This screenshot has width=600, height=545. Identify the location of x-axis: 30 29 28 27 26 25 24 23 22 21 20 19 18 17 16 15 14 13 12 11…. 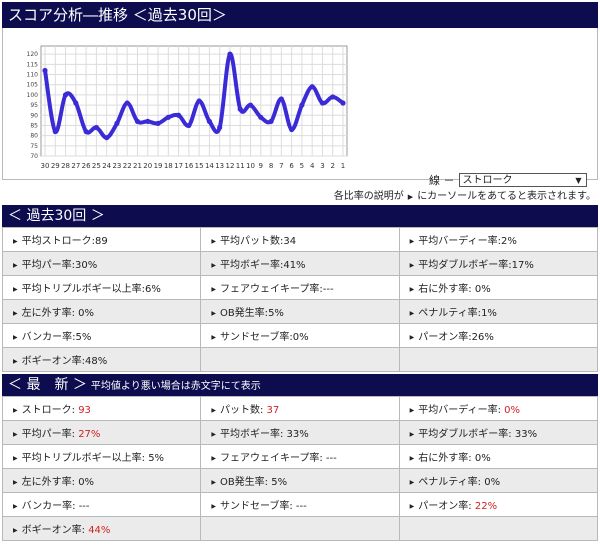
(193, 166).